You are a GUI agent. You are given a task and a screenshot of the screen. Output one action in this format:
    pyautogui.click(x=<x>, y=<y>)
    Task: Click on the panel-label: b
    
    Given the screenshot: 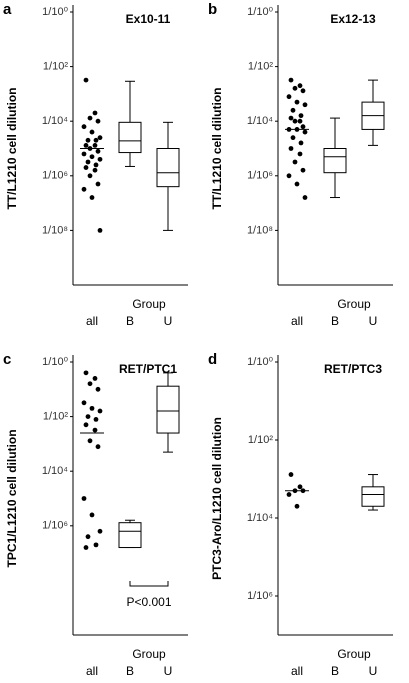 What is the action you would take?
    pyautogui.click(x=212, y=9)
    